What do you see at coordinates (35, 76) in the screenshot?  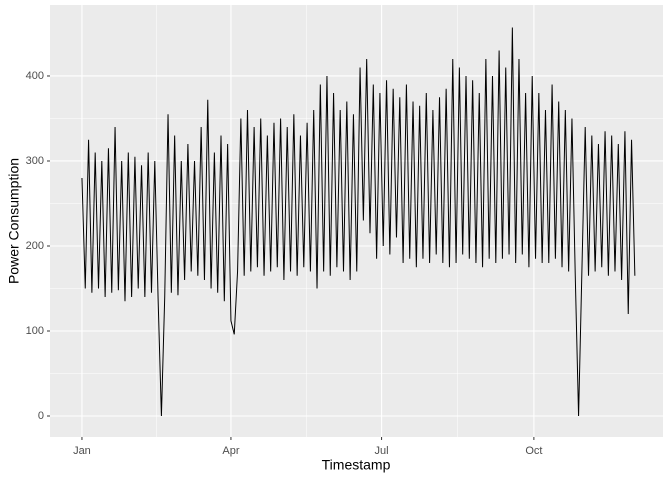 I see `y-tick-label: 400` at bounding box center [35, 76].